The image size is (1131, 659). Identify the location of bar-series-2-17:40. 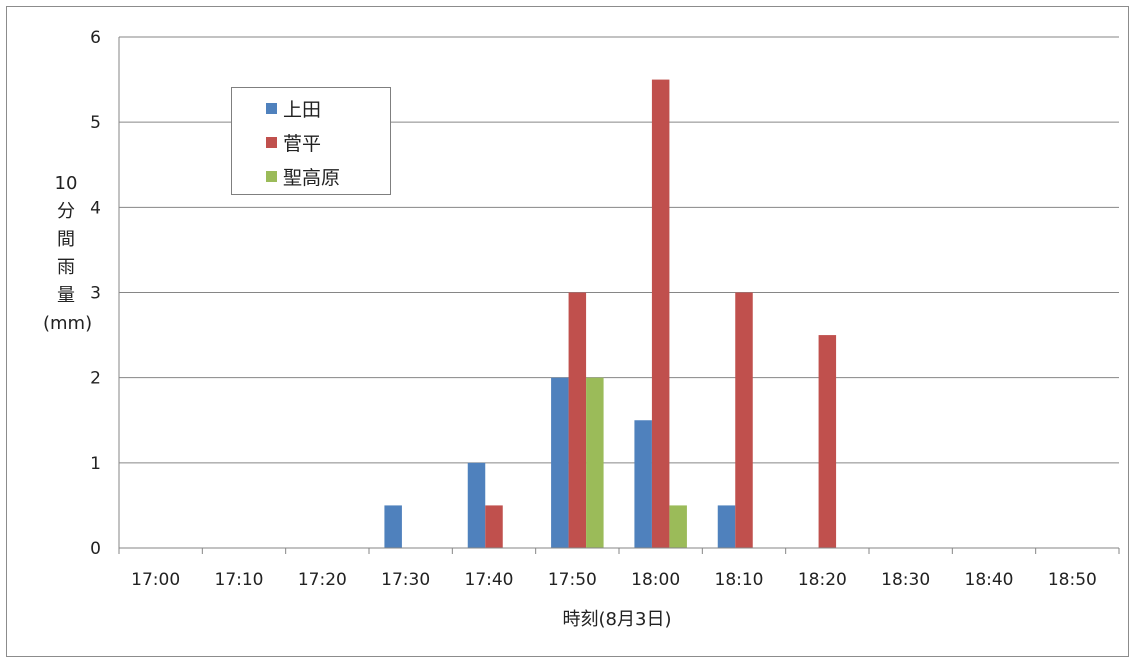
(494, 526).